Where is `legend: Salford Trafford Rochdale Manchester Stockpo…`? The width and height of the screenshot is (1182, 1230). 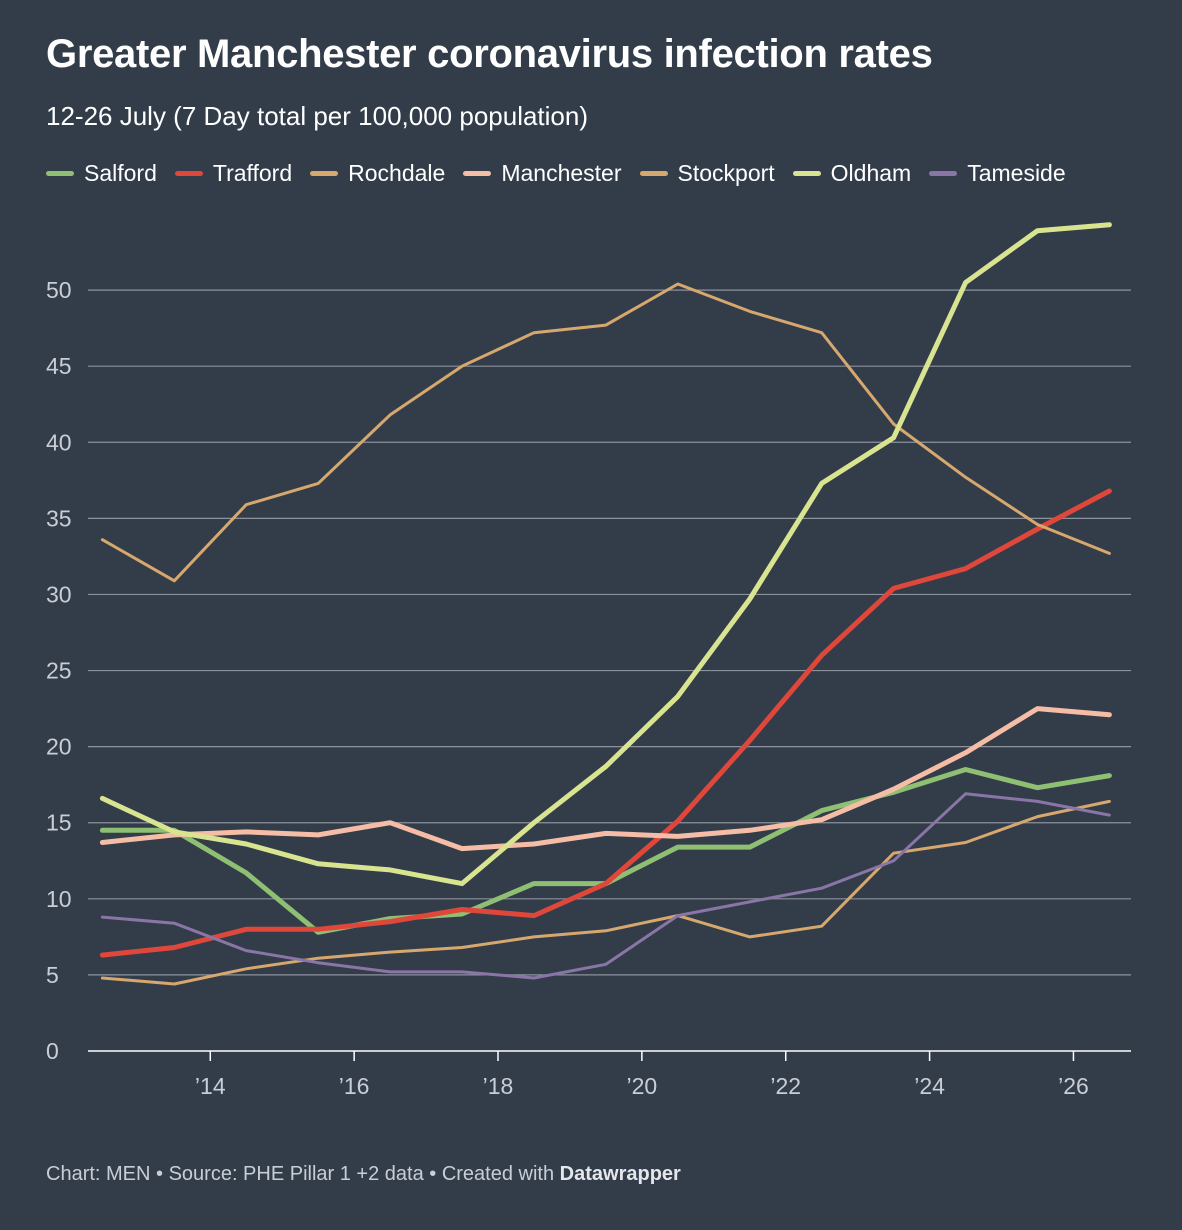 legend: Salford Trafford Rochdale Manchester Stockpo… is located at coordinates (565, 173).